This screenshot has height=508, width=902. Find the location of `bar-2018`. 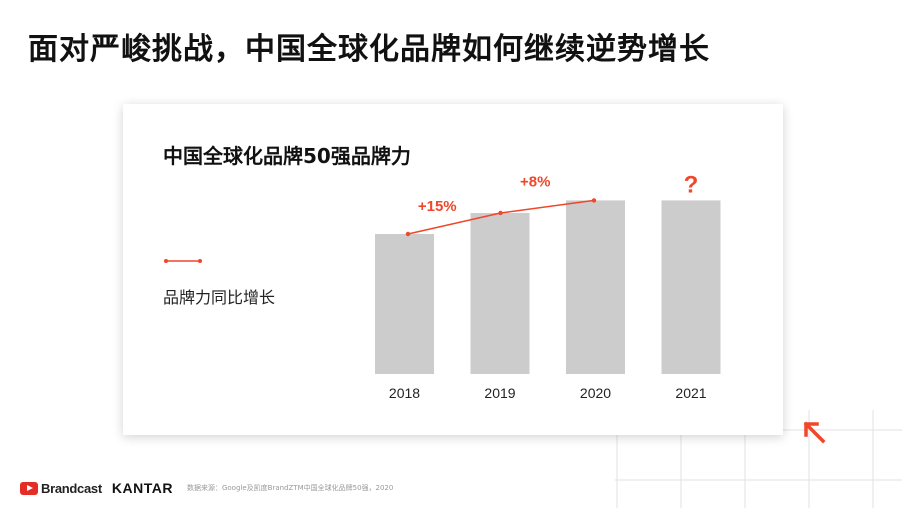

bar-2018 is located at coordinates (404, 304).